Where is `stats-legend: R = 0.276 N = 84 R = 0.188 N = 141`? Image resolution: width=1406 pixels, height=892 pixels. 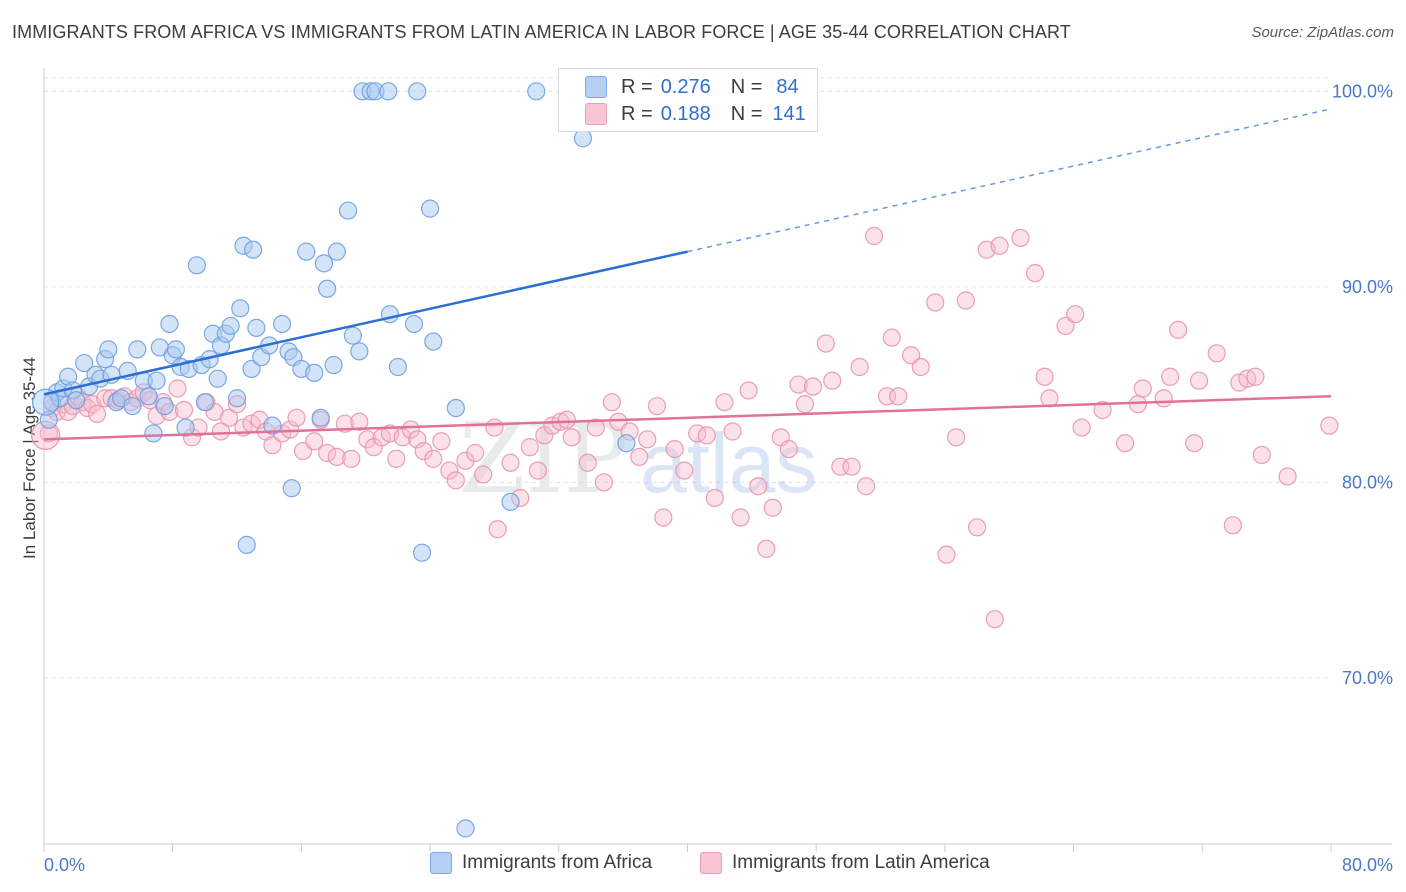
stats-legend: R = 0.276 N = 84 R = 0.188 N = 141 is located at coordinates (688, 100).